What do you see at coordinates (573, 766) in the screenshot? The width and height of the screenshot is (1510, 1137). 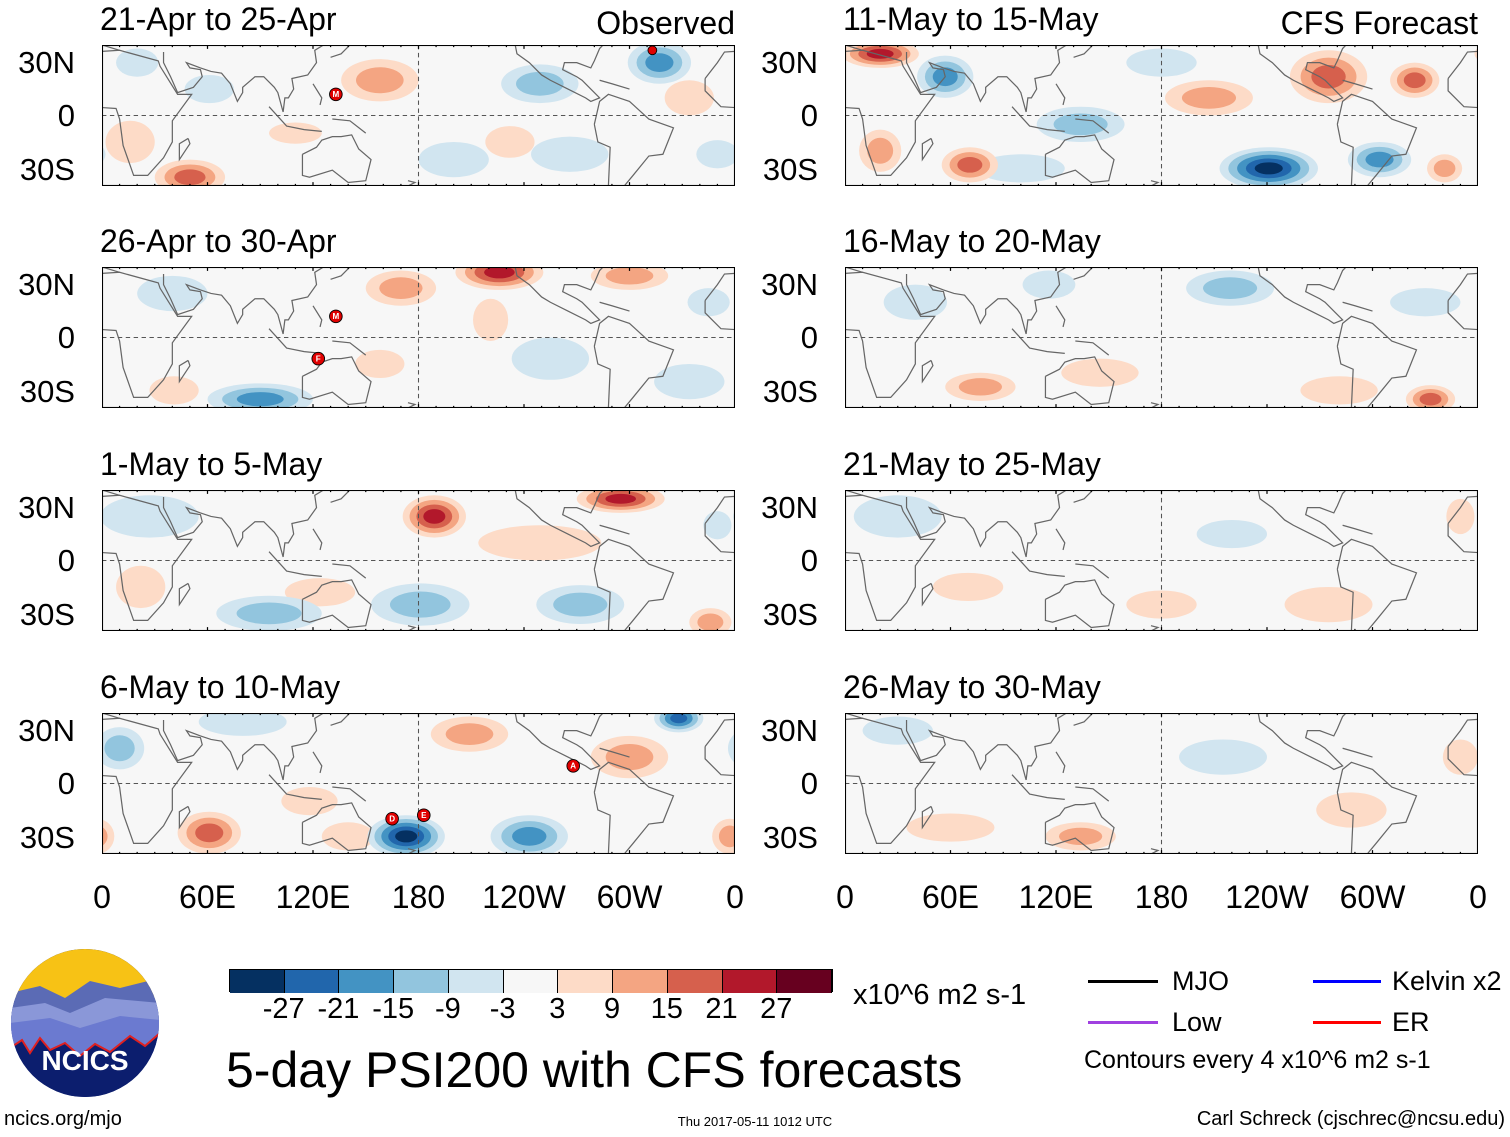 I see `storm-label: A` at bounding box center [573, 766].